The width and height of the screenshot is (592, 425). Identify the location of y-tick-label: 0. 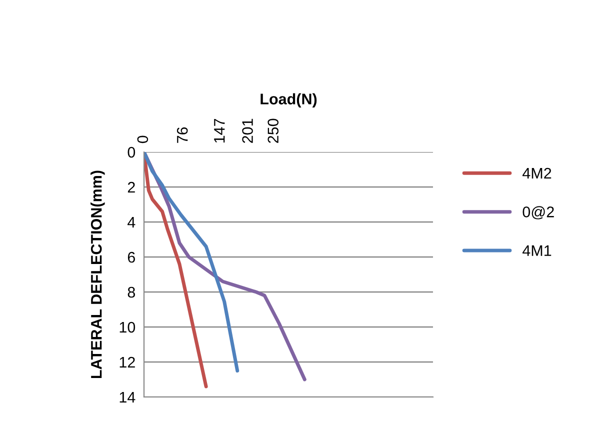
(132, 152).